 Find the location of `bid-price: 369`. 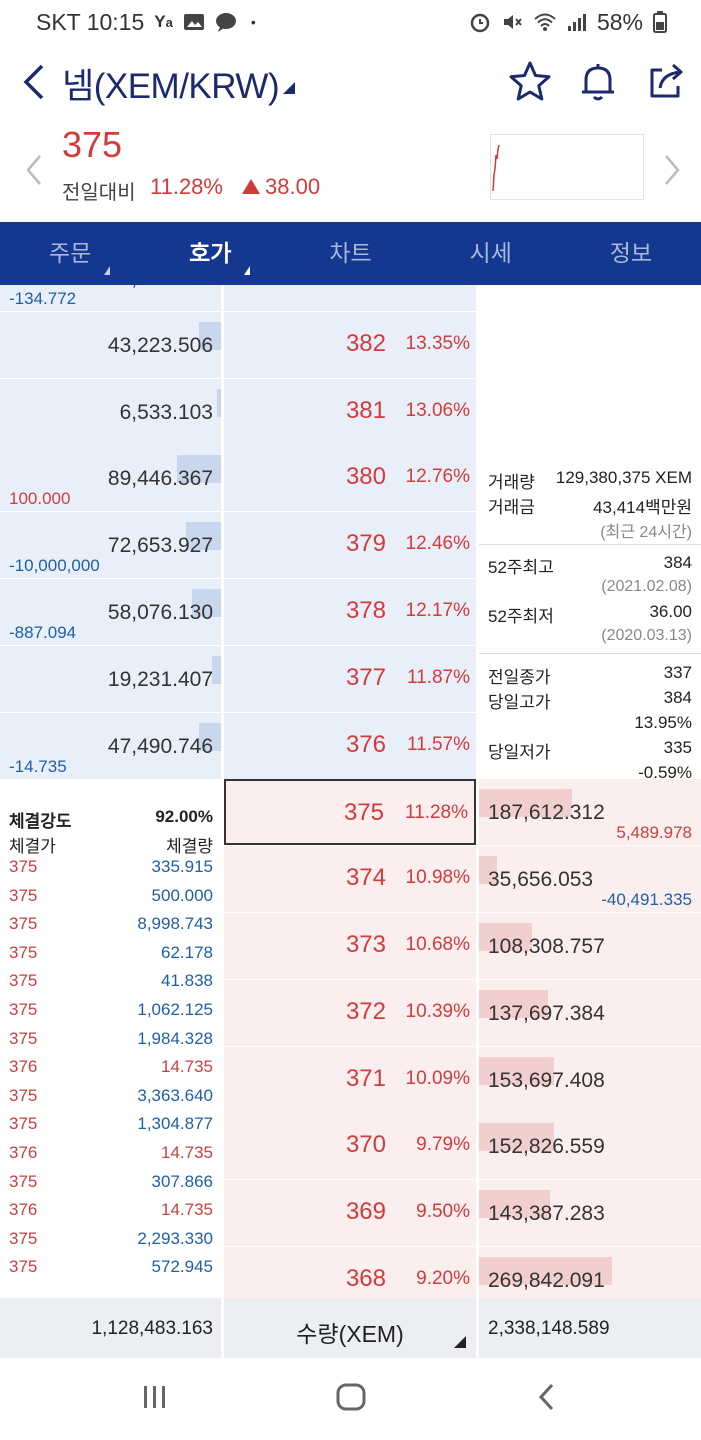

bid-price: 369 is located at coordinates (365, 1212).